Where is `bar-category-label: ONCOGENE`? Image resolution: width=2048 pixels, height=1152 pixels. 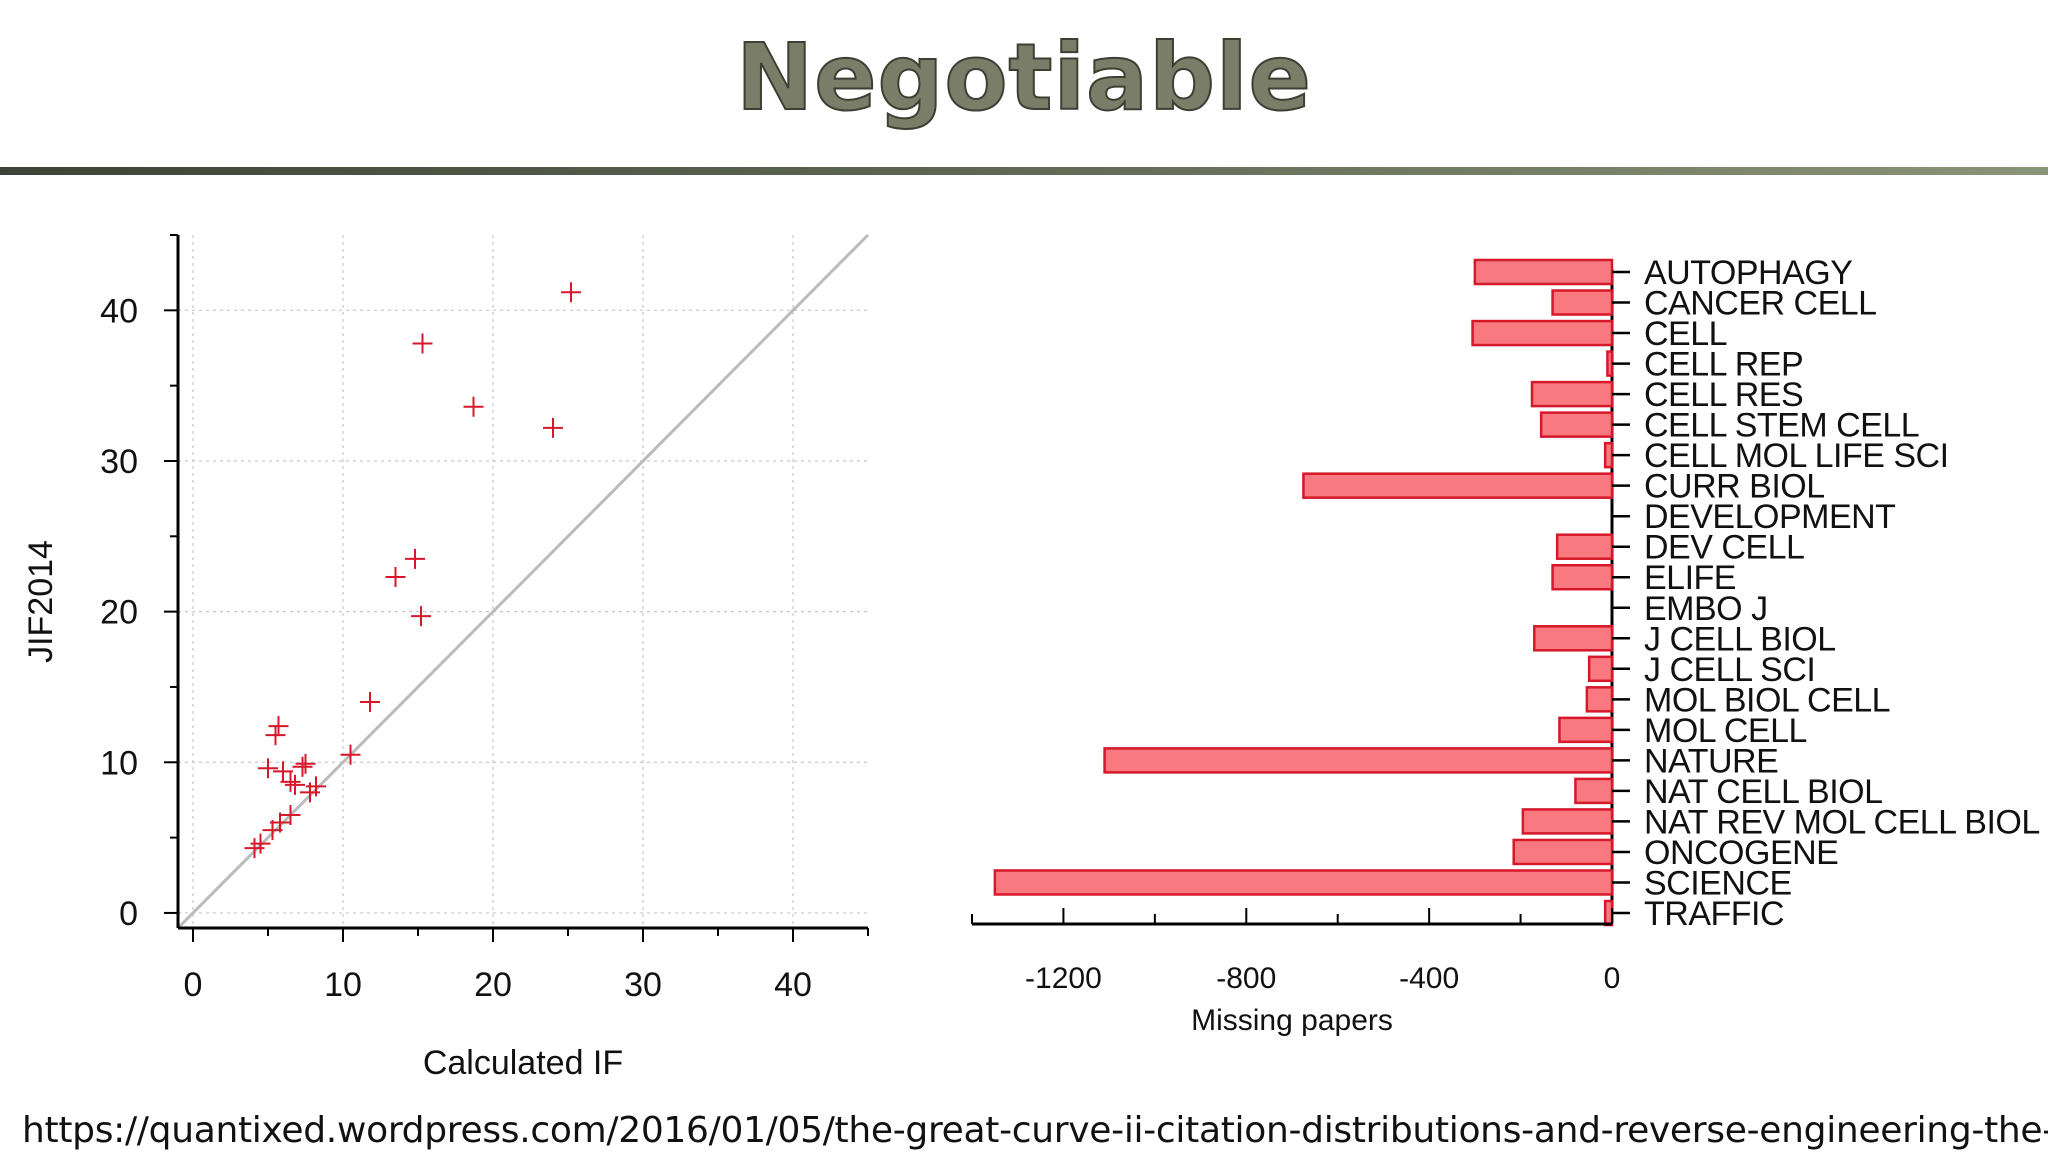 bar-category-label: ONCOGENE is located at coordinates (1741, 853).